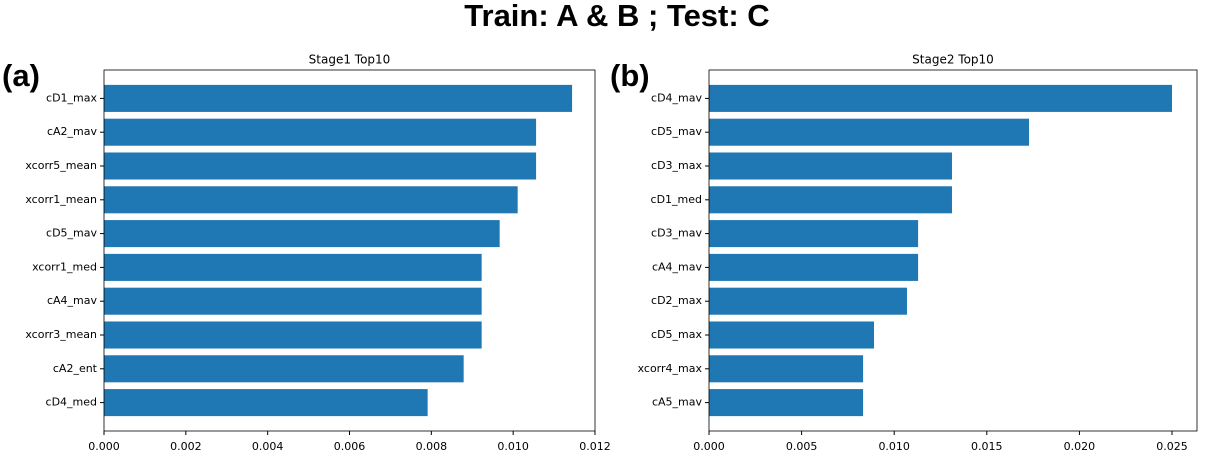  What do you see at coordinates (21, 75) in the screenshot?
I see `panel-label: (a)` at bounding box center [21, 75].